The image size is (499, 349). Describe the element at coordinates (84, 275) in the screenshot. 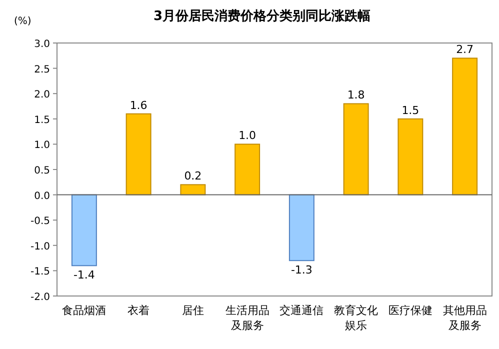

I see `data-label: -1.4` at that location.